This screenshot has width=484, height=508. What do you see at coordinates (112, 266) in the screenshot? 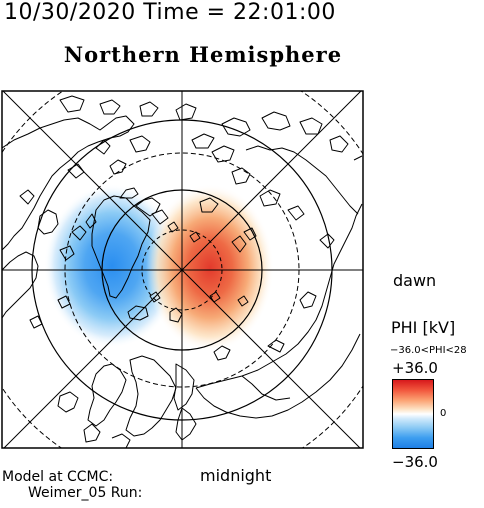
I see `negative-potential-cell` at bounding box center [112, 266].